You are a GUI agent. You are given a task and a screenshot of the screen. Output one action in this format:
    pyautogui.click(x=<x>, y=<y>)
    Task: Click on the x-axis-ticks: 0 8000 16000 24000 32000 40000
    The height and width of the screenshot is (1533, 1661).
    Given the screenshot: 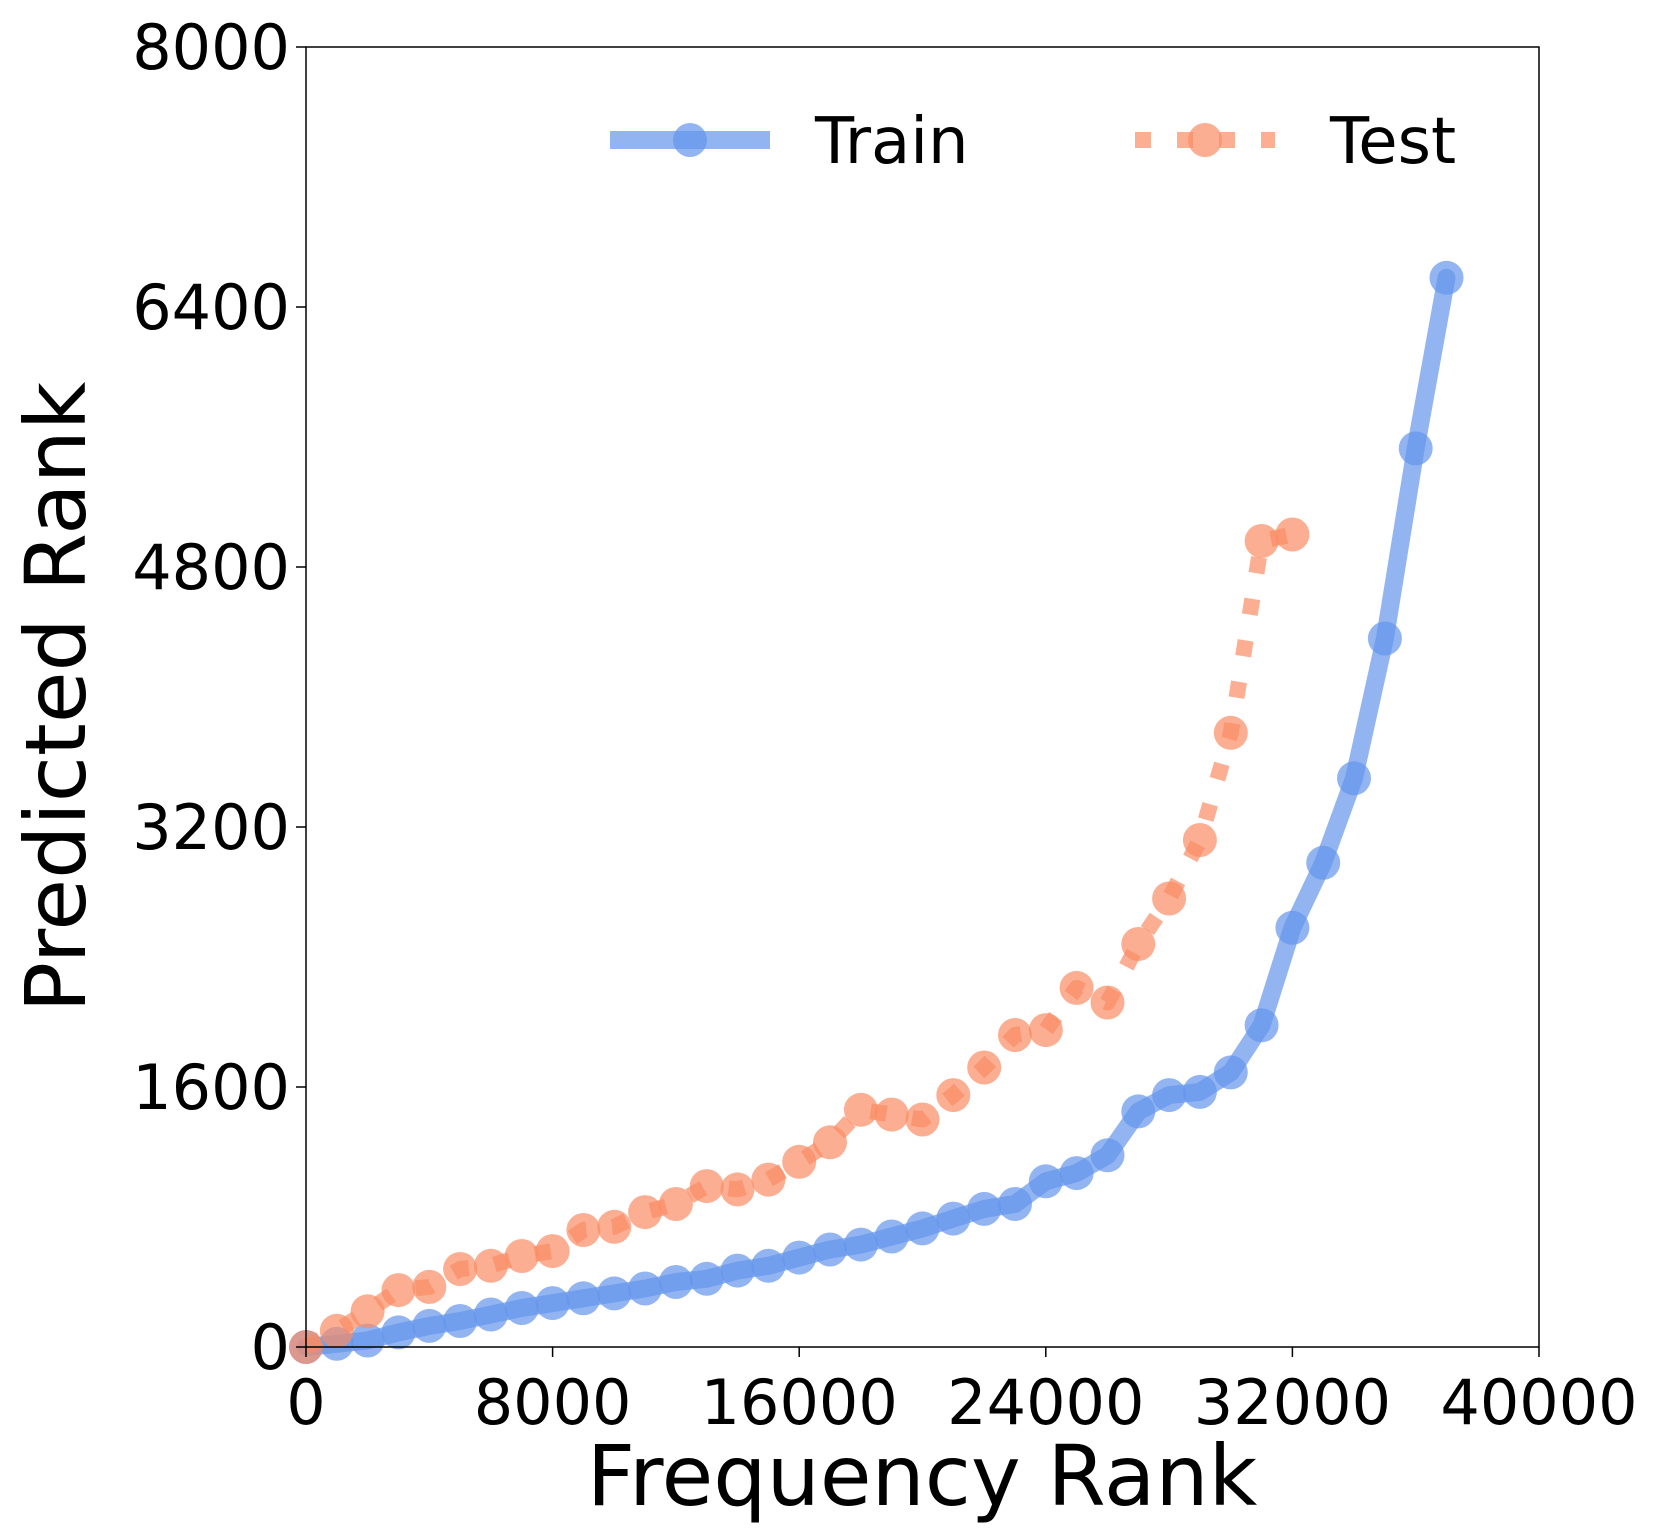 What is the action you would take?
    pyautogui.click(x=962, y=1393)
    